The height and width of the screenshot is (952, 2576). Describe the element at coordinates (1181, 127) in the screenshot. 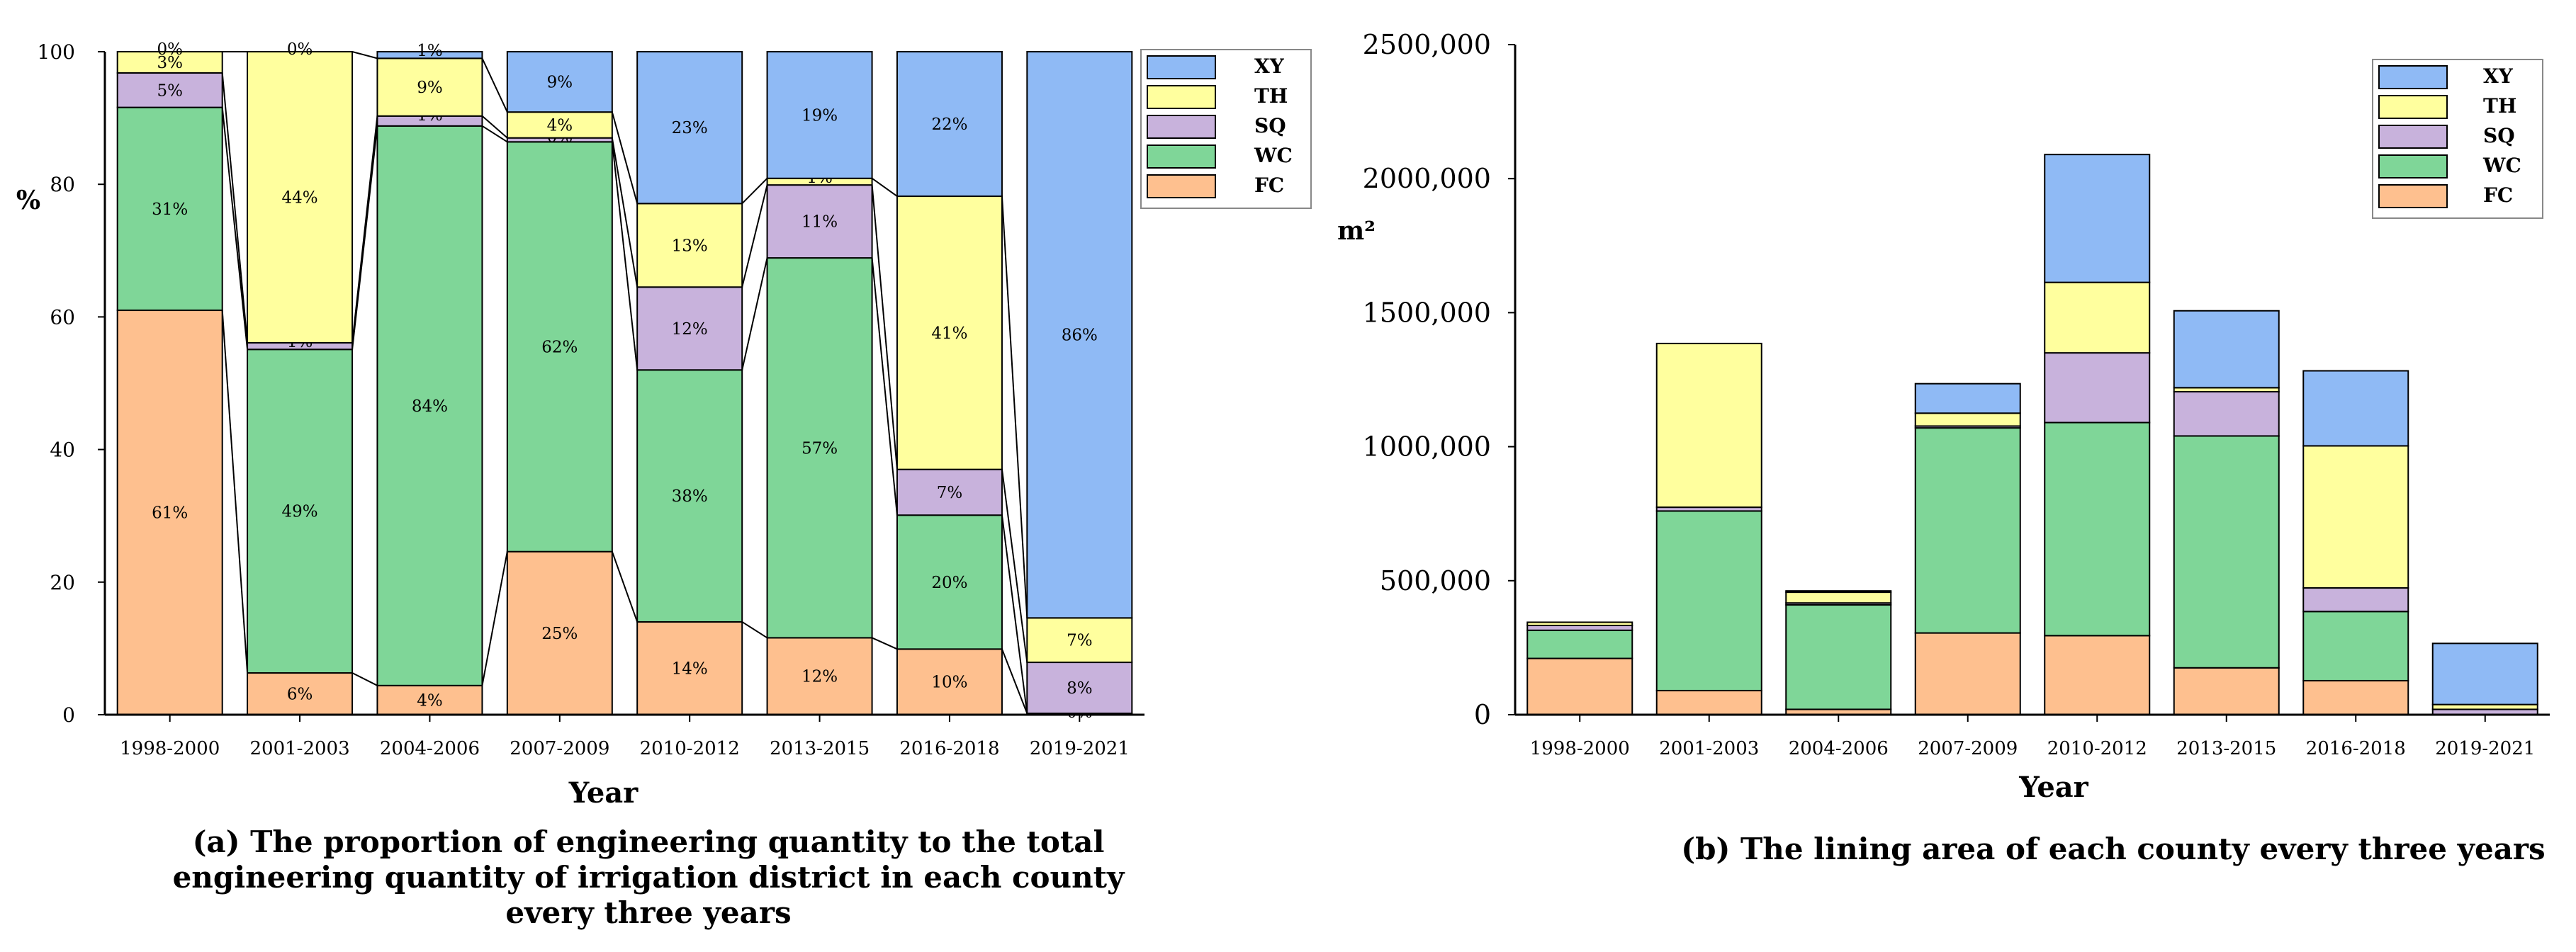

I see `chart-a-legend-swatch-sq` at that location.